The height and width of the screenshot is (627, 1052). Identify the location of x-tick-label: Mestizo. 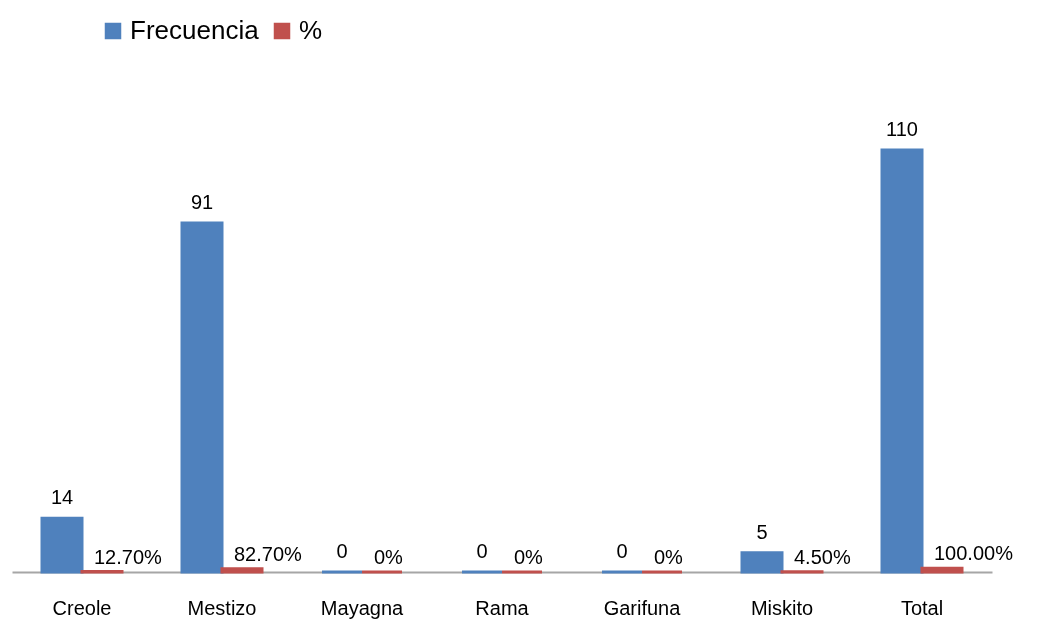
(222, 607).